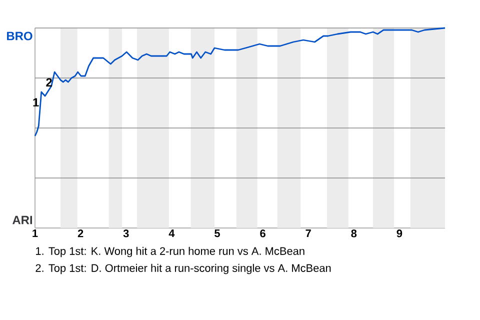 The image size is (480, 320). Describe the element at coordinates (183, 269) in the screenshot. I see `text: 2. Top 1st: D. Ortmeier hit a run-scoring single vs A. McBean` at that location.